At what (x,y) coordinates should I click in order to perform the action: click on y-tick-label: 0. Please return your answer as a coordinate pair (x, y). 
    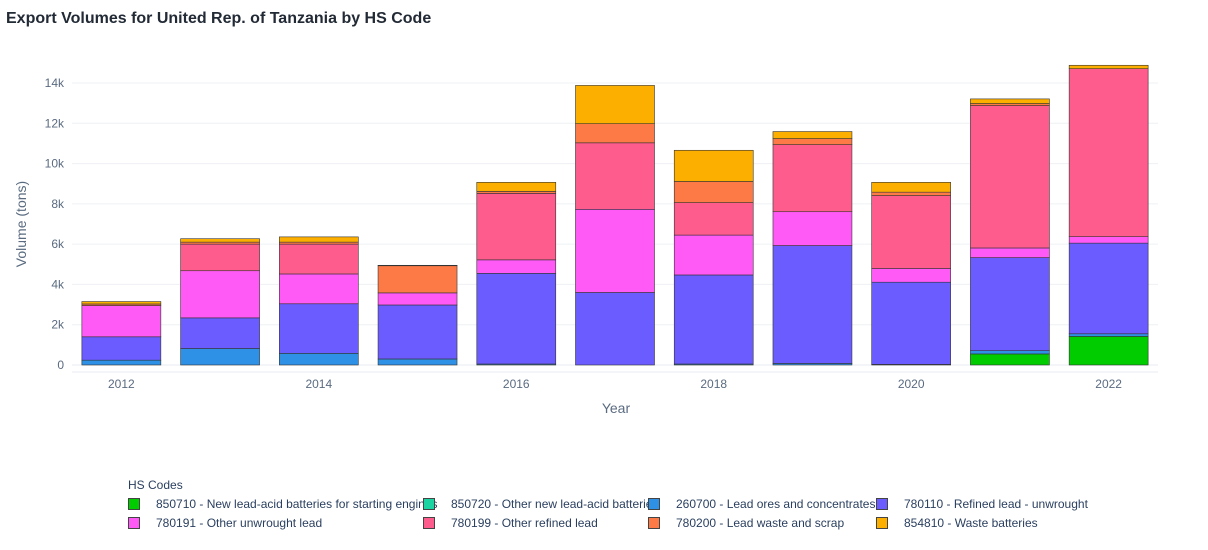
    Looking at the image, I should click on (60, 365).